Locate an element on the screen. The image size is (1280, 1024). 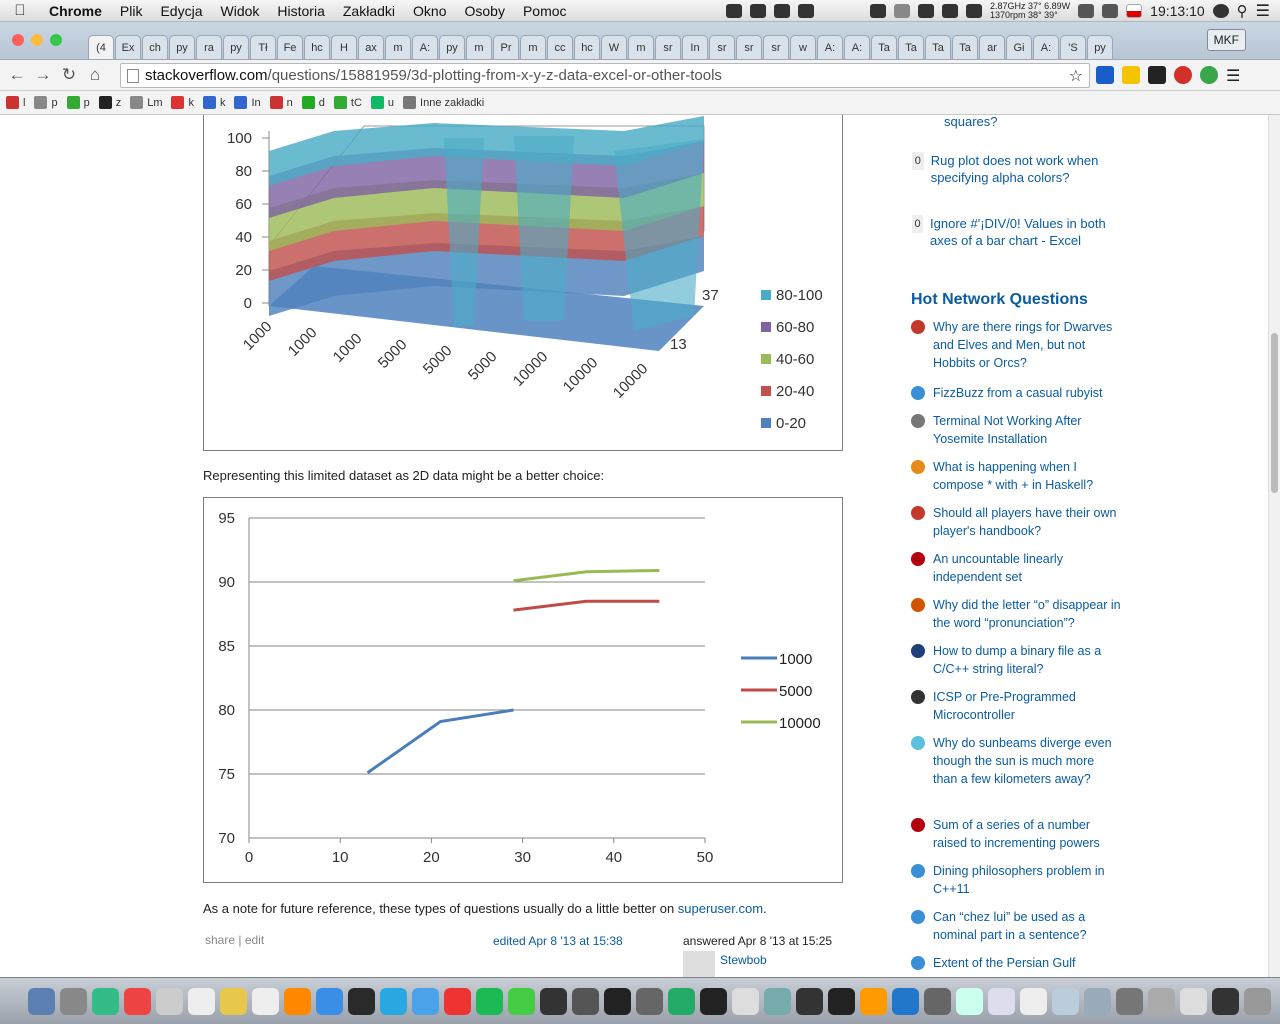
zoom-window-button is located at coordinates (56, 40).